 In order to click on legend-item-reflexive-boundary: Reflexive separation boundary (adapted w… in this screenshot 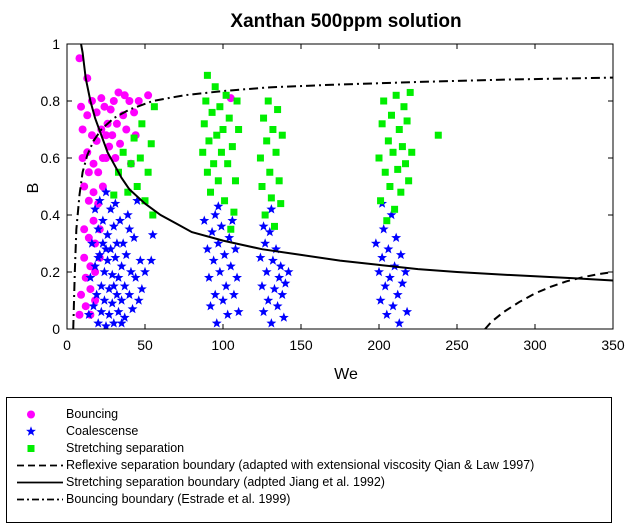, I will do `click(309, 465)`.